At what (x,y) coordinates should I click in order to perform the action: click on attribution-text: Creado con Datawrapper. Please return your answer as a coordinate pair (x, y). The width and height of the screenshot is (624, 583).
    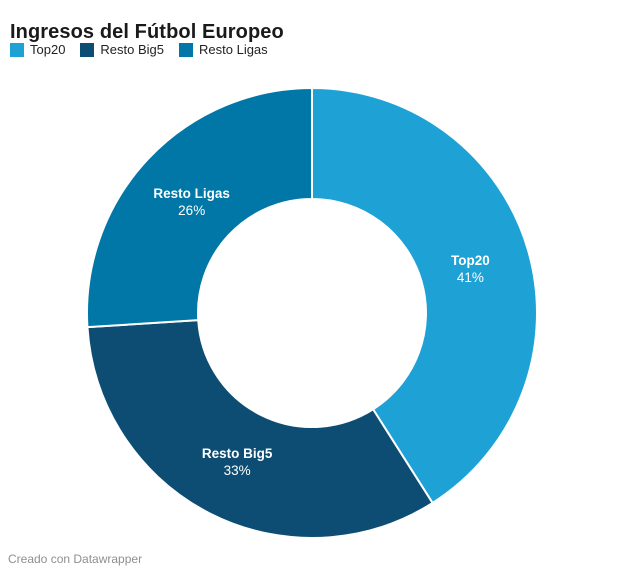
    Looking at the image, I should click on (75, 559).